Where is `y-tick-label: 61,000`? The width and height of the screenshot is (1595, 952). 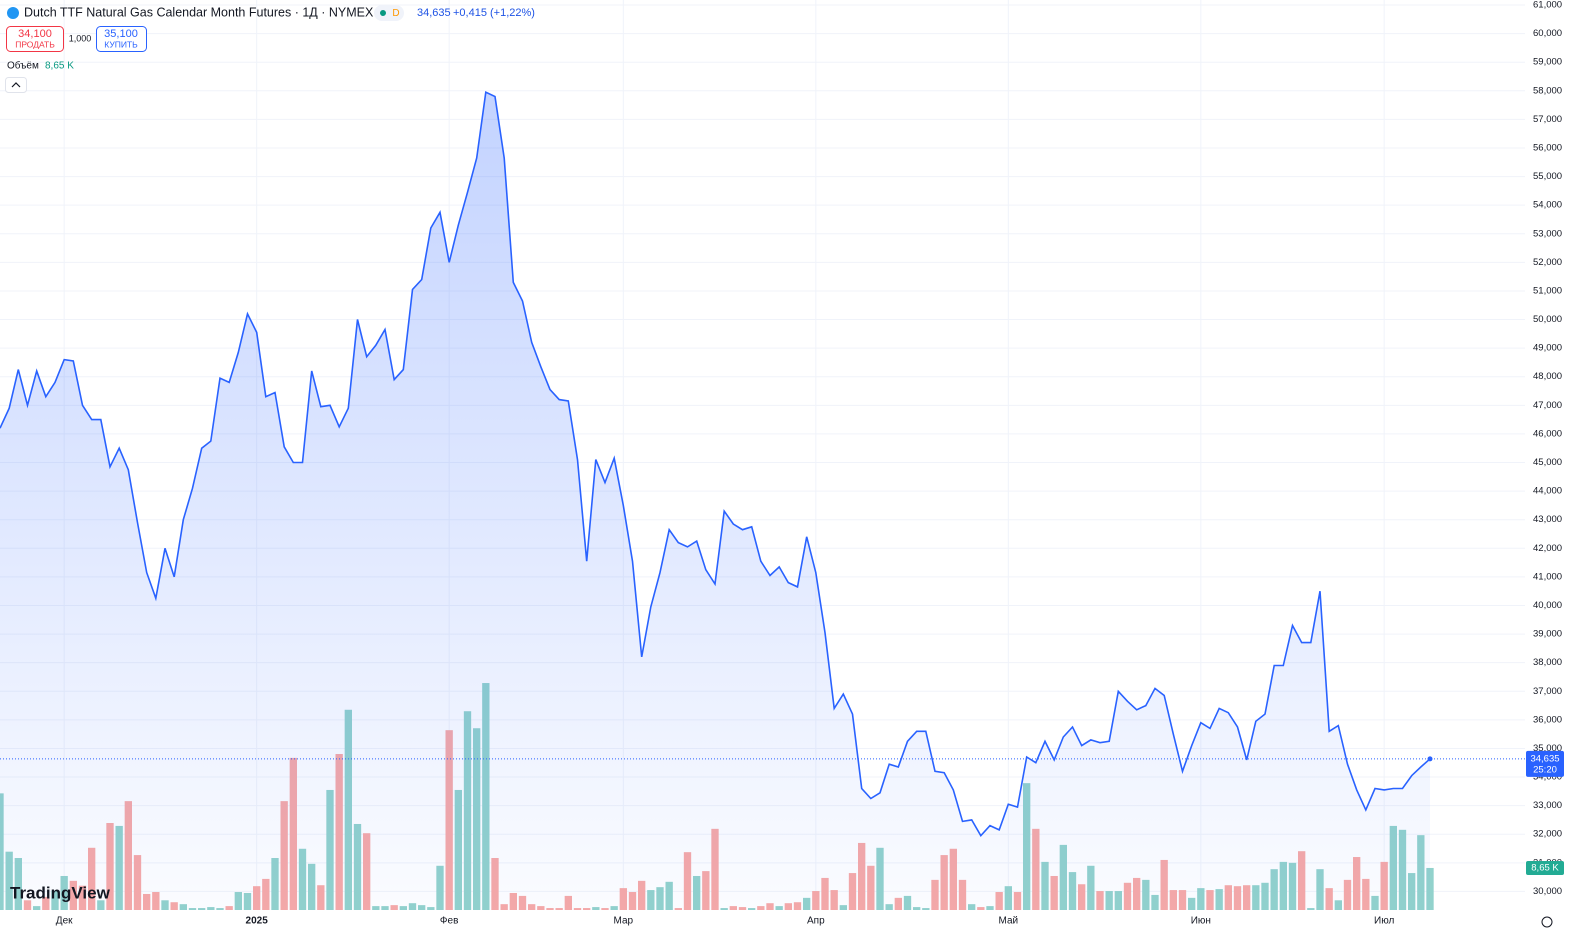 y-tick-label: 61,000 is located at coordinates (1547, 5).